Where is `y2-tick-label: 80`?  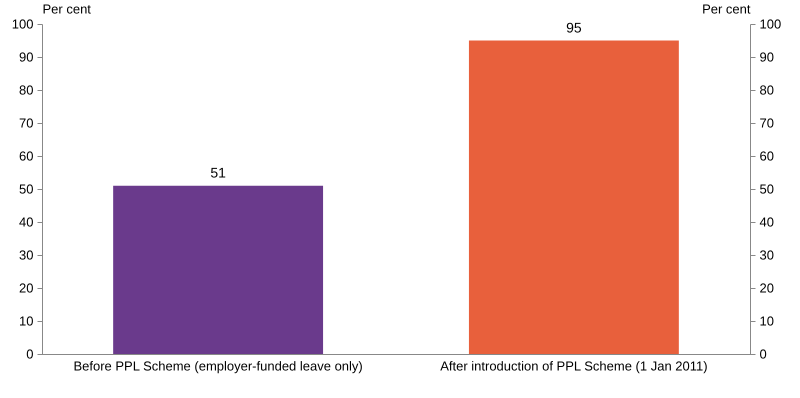 y2-tick-label: 80 is located at coordinates (767, 90).